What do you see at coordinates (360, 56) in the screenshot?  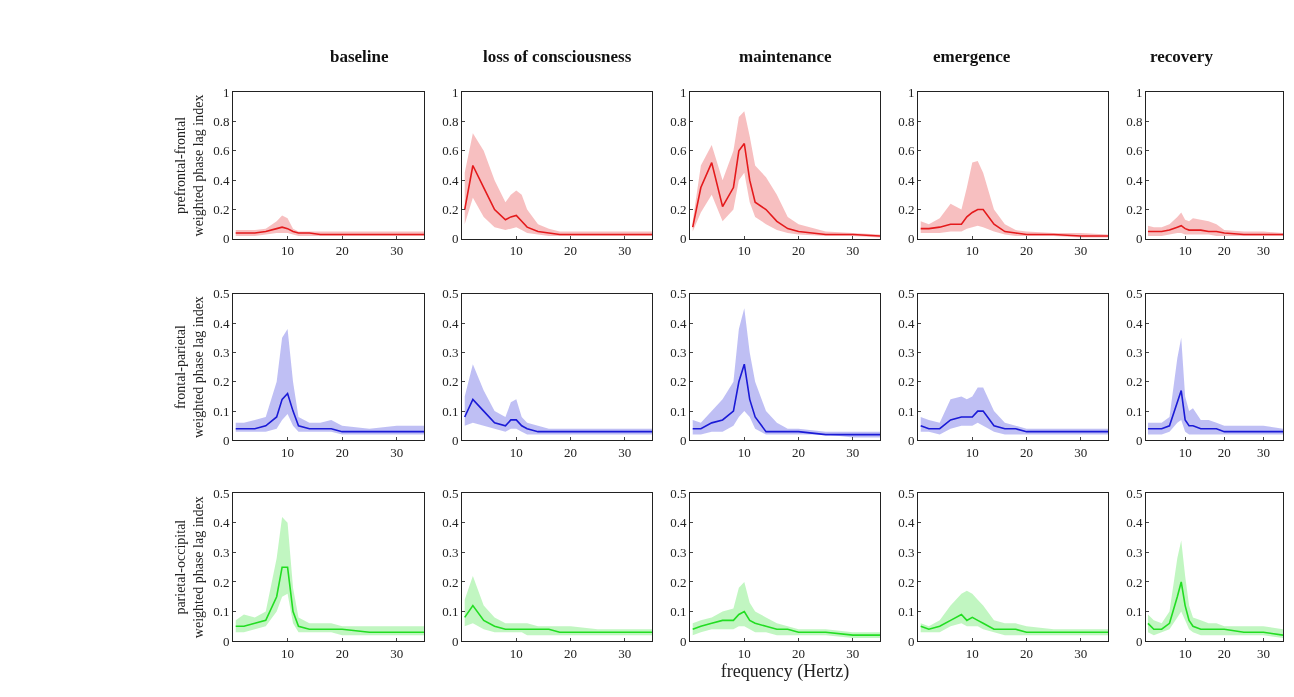 I see `chart-title: baseline` at bounding box center [360, 56].